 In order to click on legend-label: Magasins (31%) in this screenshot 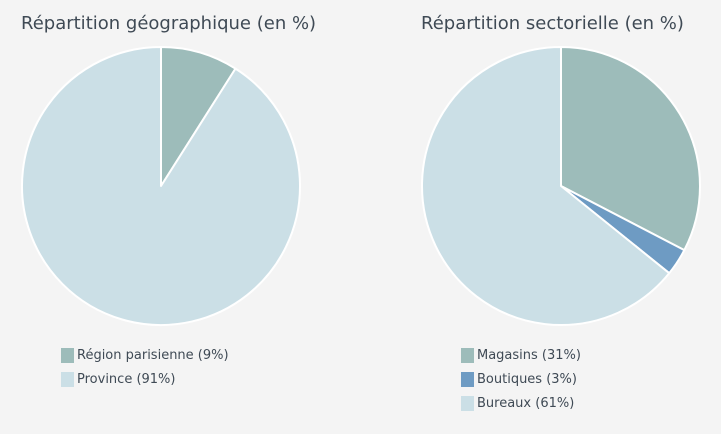, I will do `click(529, 355)`.